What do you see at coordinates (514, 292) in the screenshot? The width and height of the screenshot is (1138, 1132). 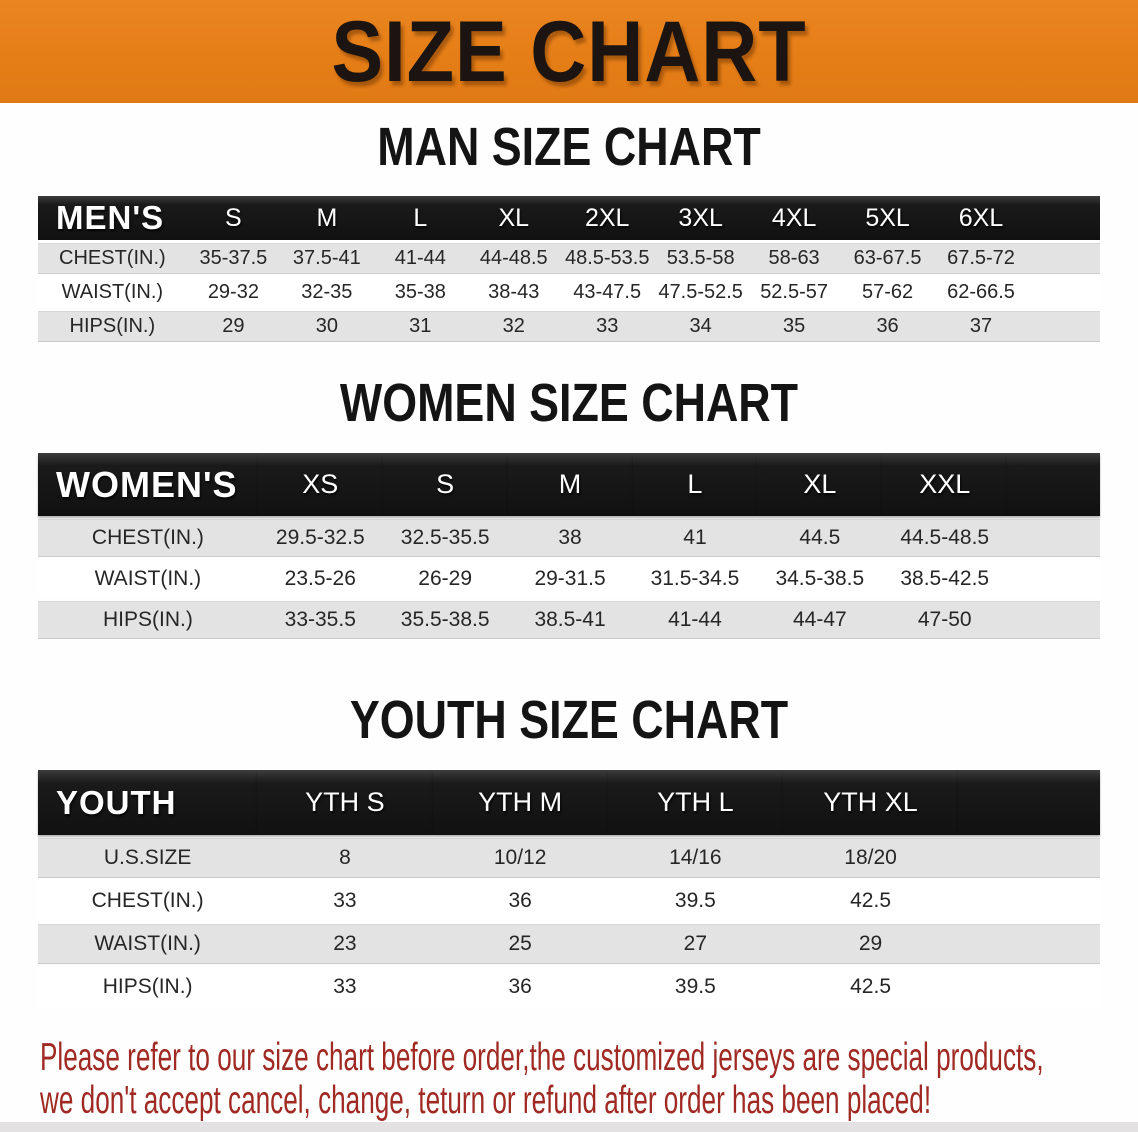 I see `size-value-cell: 38-43` at bounding box center [514, 292].